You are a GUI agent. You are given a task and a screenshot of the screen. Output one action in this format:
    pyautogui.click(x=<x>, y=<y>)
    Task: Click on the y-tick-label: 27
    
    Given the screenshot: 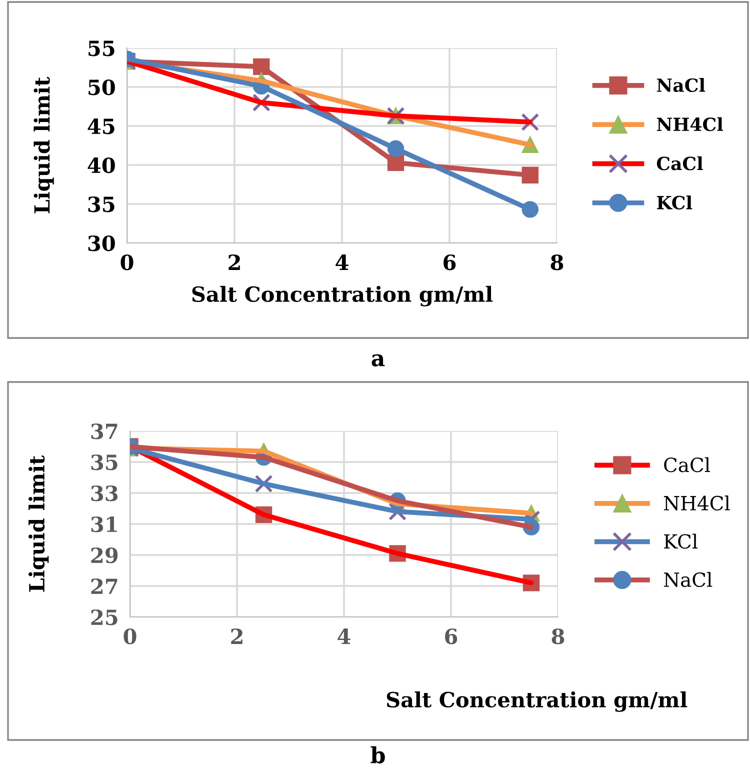 What is the action you would take?
    pyautogui.click(x=104, y=586)
    